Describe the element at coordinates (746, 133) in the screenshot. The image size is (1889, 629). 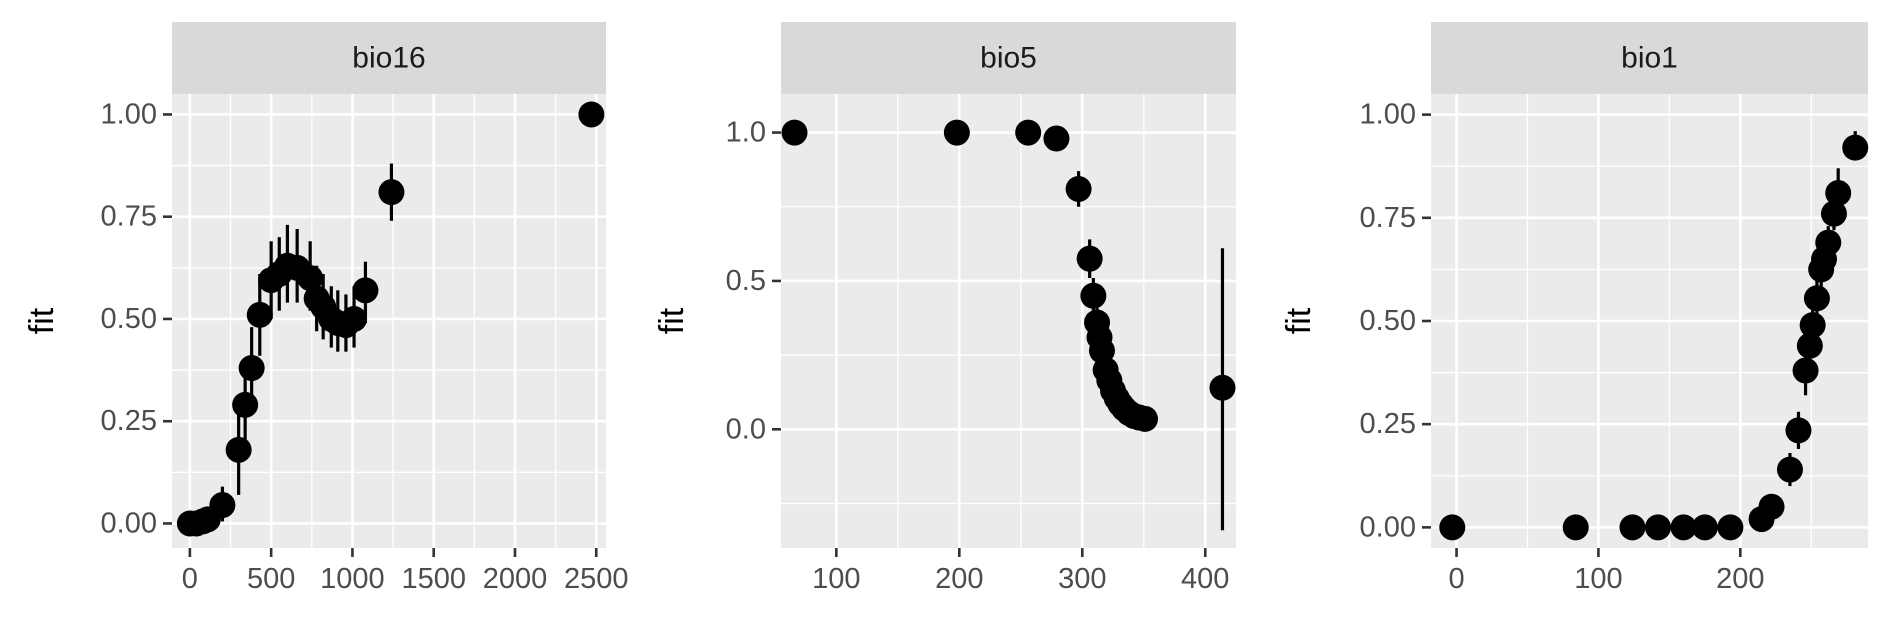
I see `y-tick-label: 1.0` at that location.